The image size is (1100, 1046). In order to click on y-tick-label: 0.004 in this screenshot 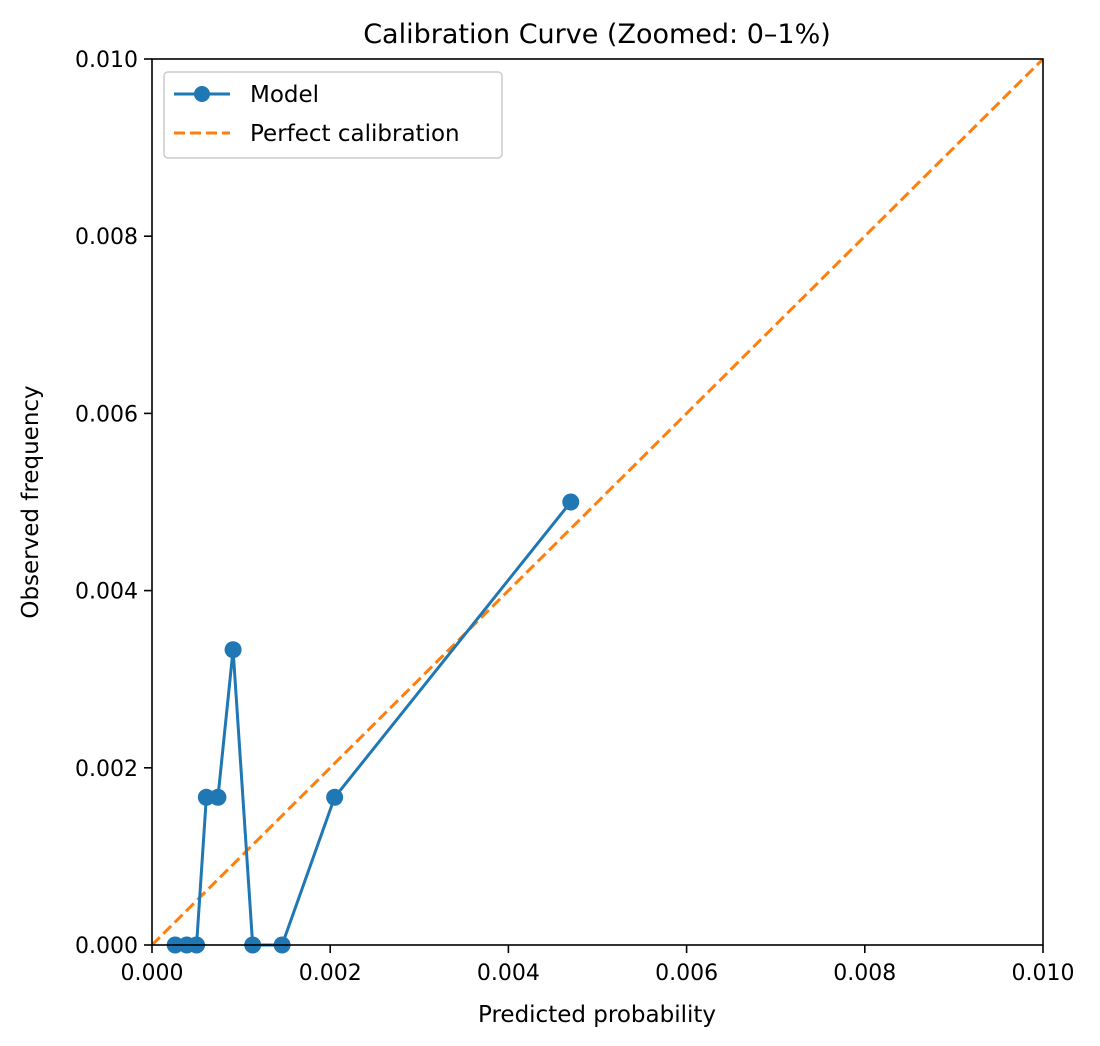, I will do `click(106, 592)`.